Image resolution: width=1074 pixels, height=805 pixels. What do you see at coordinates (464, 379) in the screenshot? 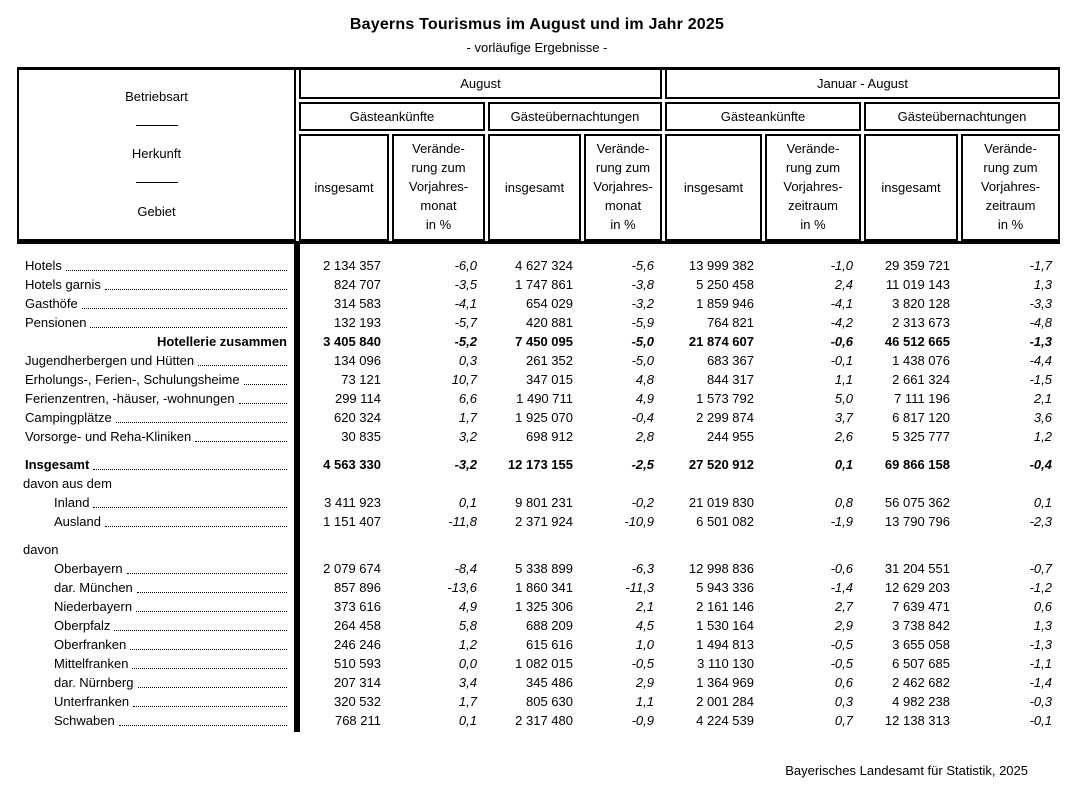
I see `cell-change-percent: 10,7` at bounding box center [464, 379].